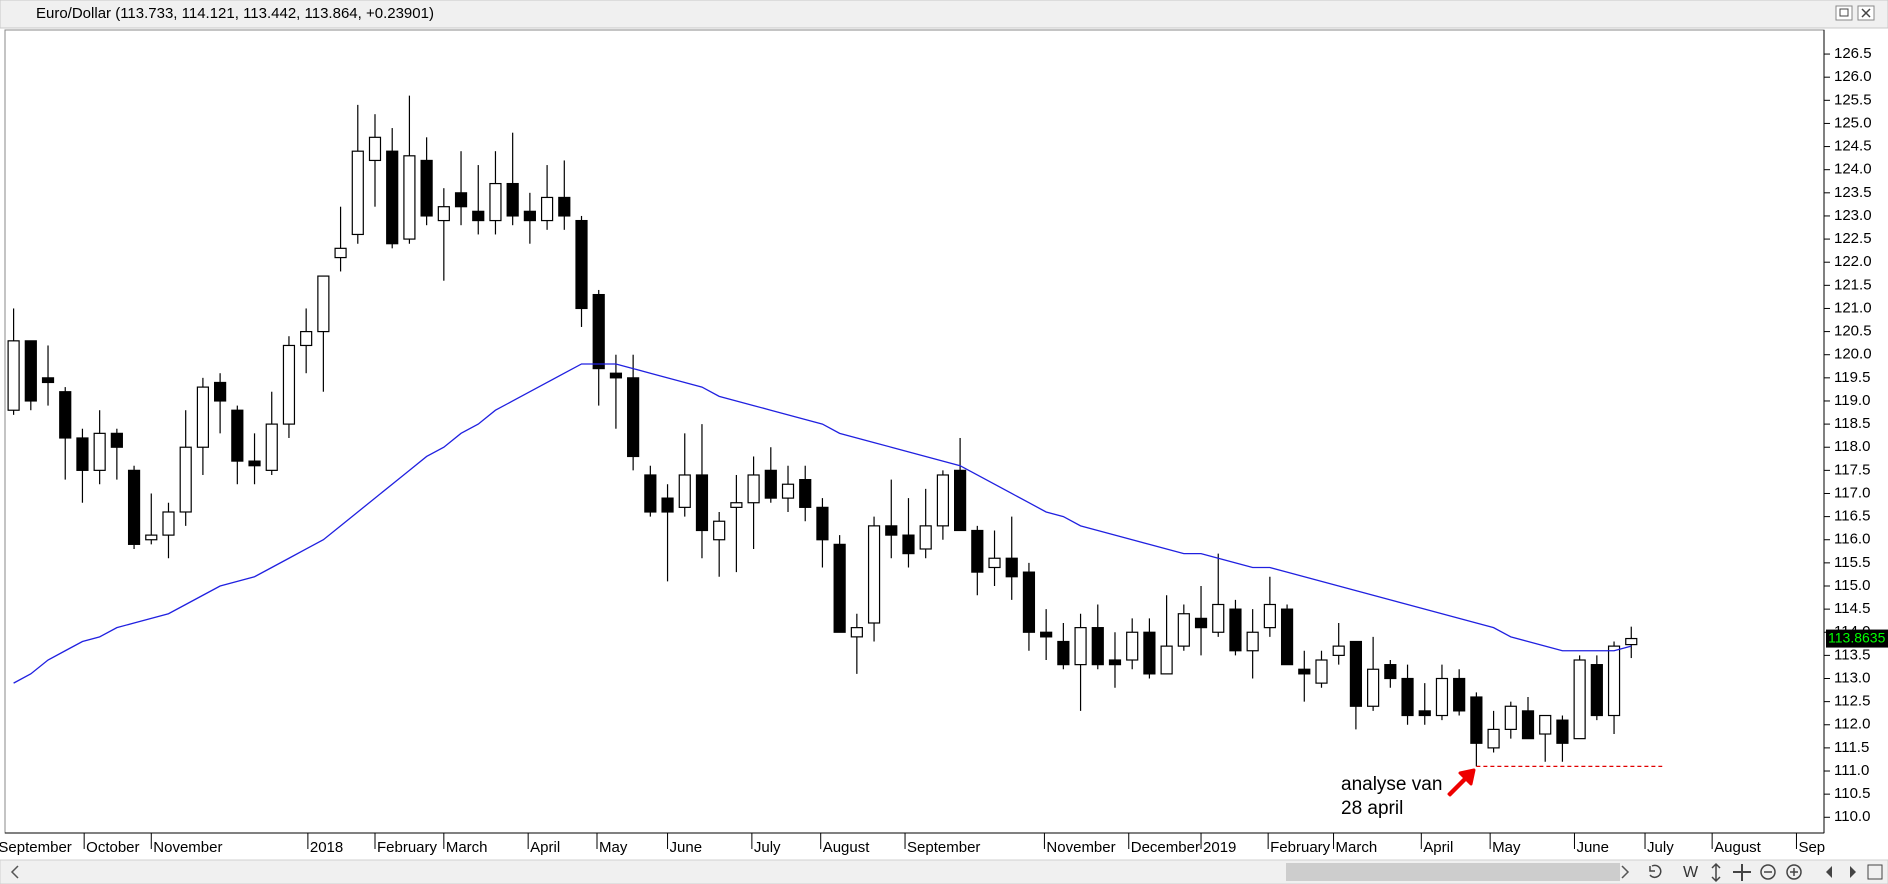 This screenshot has height=884, width=1888. What do you see at coordinates (1811, 847) in the screenshot?
I see `x-tick-label: Sep` at bounding box center [1811, 847].